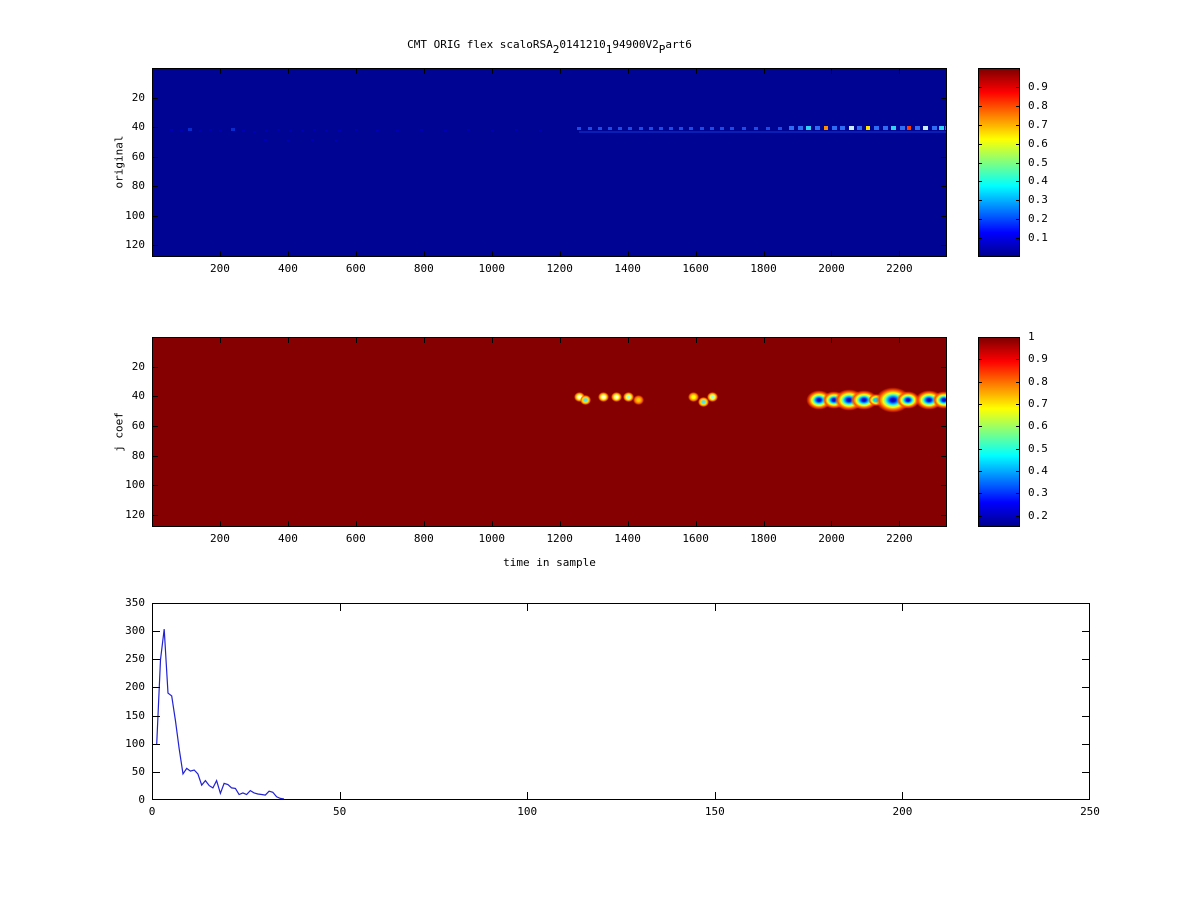 The image size is (1200, 900). Describe the element at coordinates (635, 44) in the screenshot. I see `title-text: 94900V2` at that location.